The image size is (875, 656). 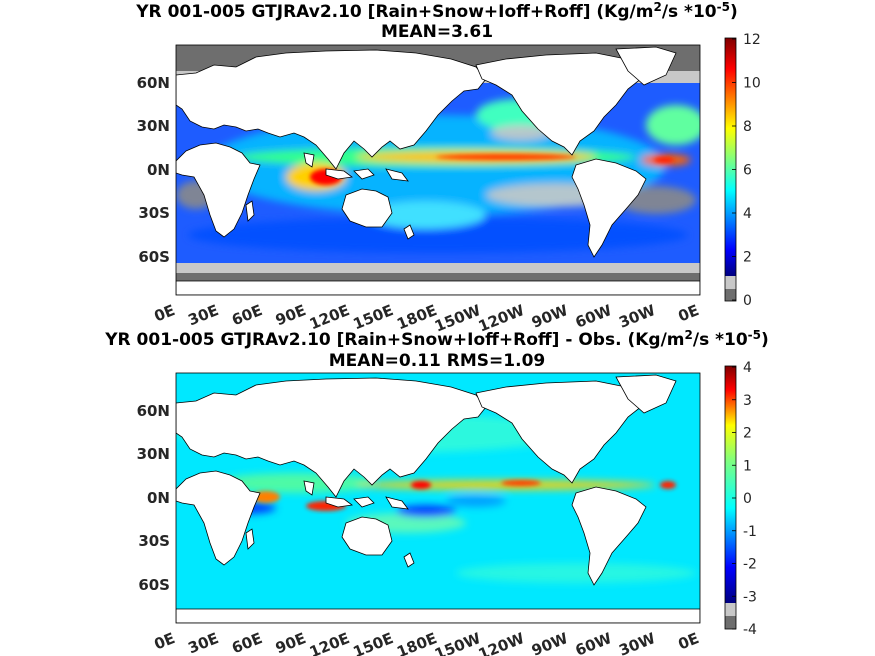 I want to click on lon-tick-label: 120W, so click(x=502, y=642).